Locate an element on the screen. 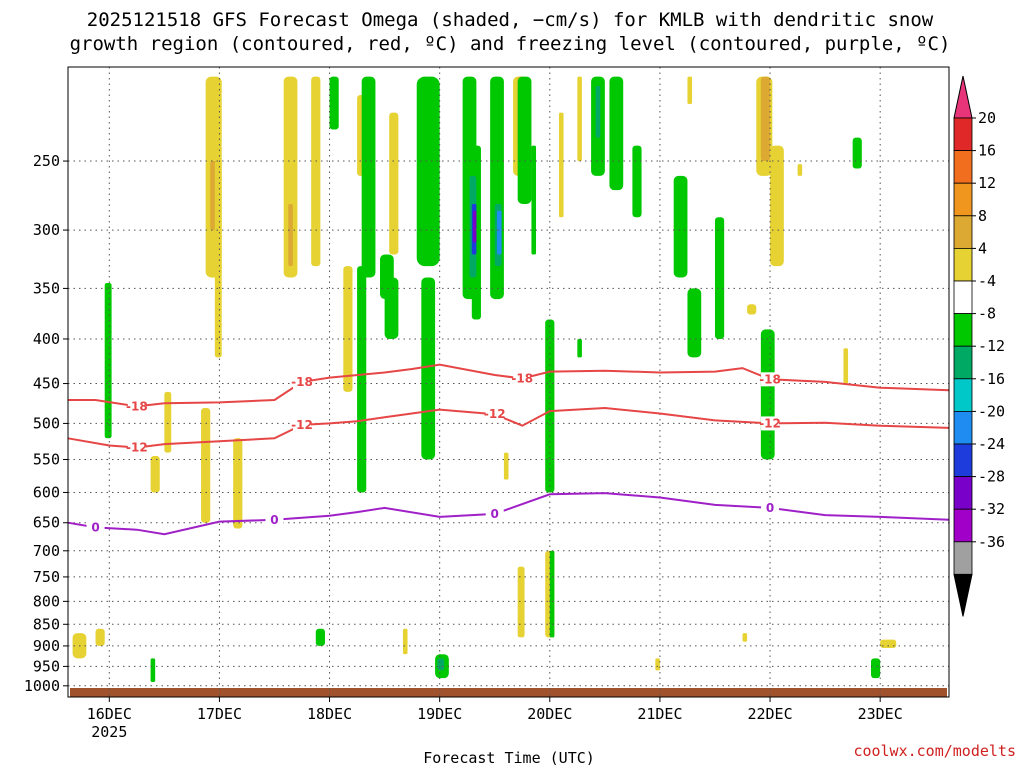  contour-label-2-3: 0 is located at coordinates (770, 508).